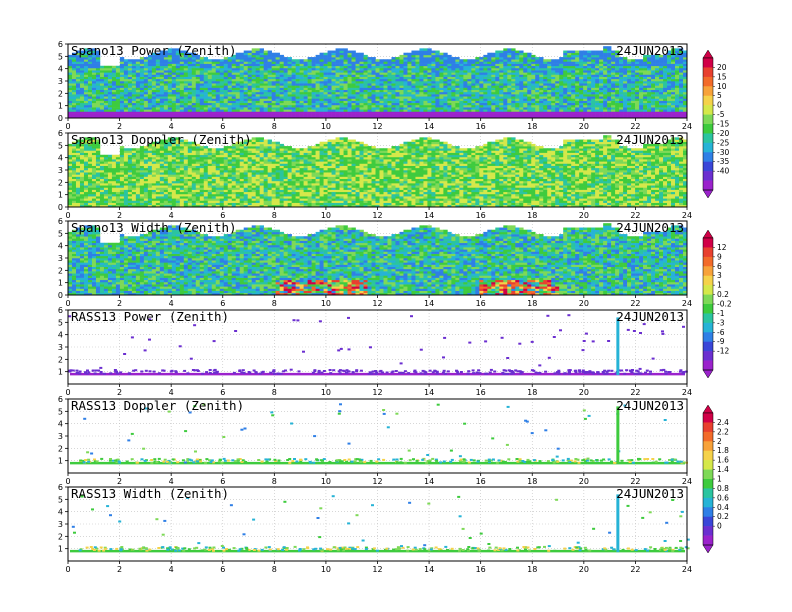 Image resolution: width=792 pixels, height=612 pixels. Describe the element at coordinates (481, 126) in the screenshot. I see `x-tick-label: 16` at that location.